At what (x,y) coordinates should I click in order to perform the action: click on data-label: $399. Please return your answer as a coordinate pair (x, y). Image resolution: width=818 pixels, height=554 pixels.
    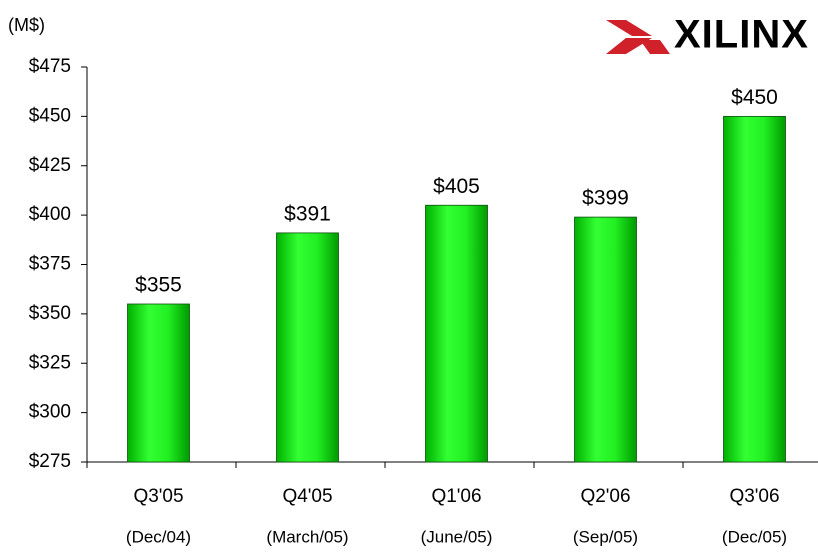
    Looking at the image, I should click on (605, 198).